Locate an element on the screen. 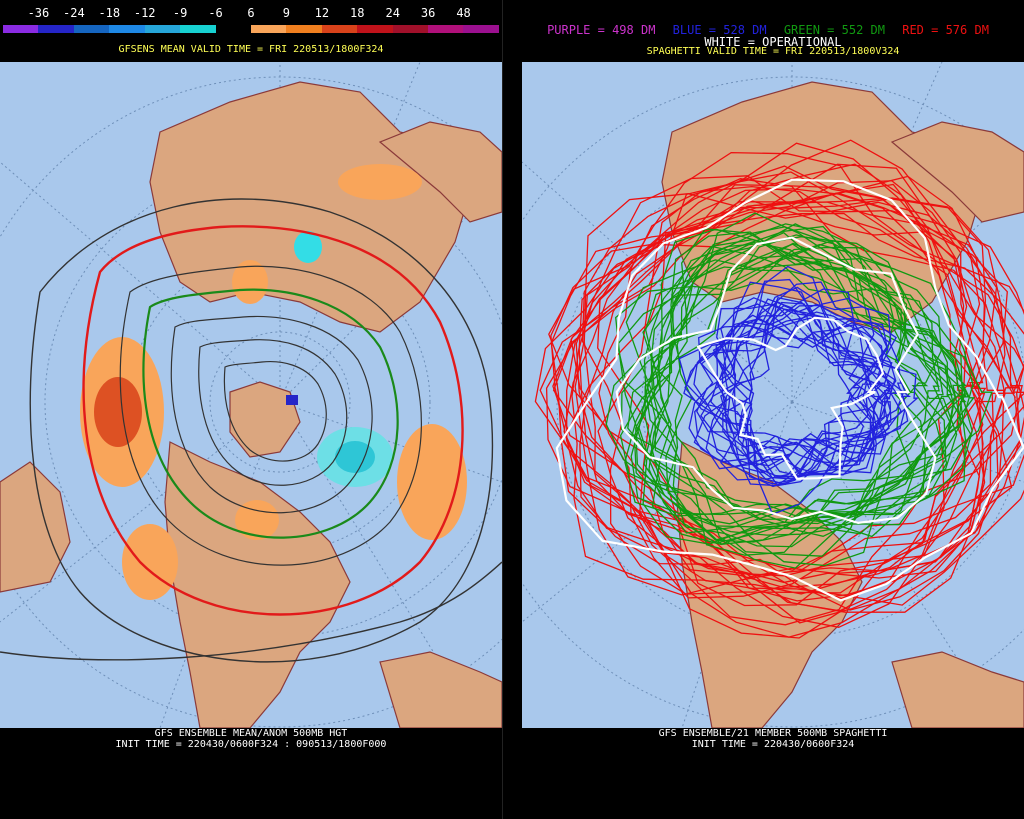 Image resolution: width=1024 pixels, height=819 pixels. colorbar-label: 9 is located at coordinates (286, 13).